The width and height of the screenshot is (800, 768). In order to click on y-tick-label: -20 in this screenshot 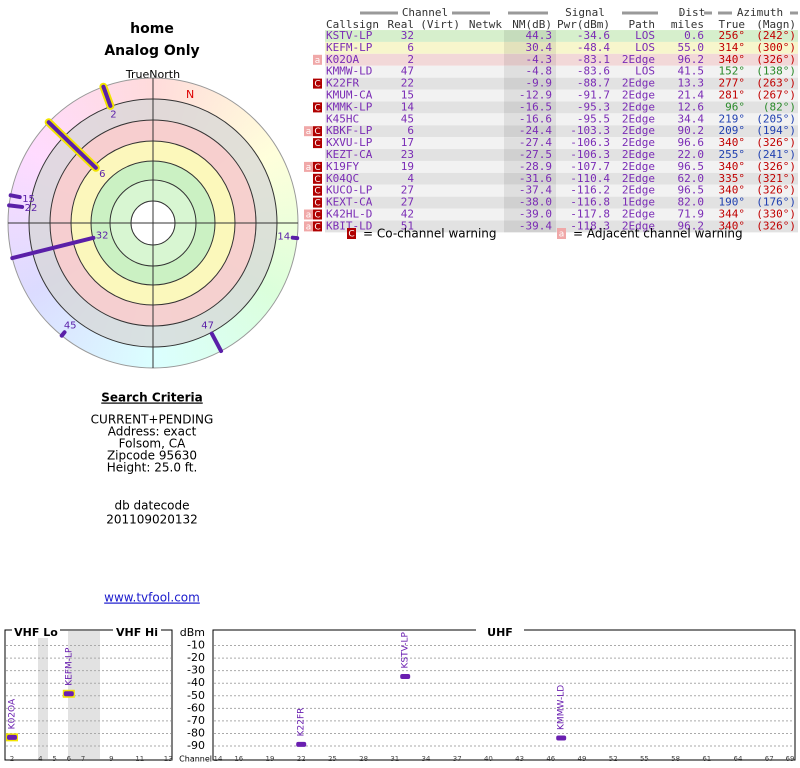, I will do `click(196, 657)`.